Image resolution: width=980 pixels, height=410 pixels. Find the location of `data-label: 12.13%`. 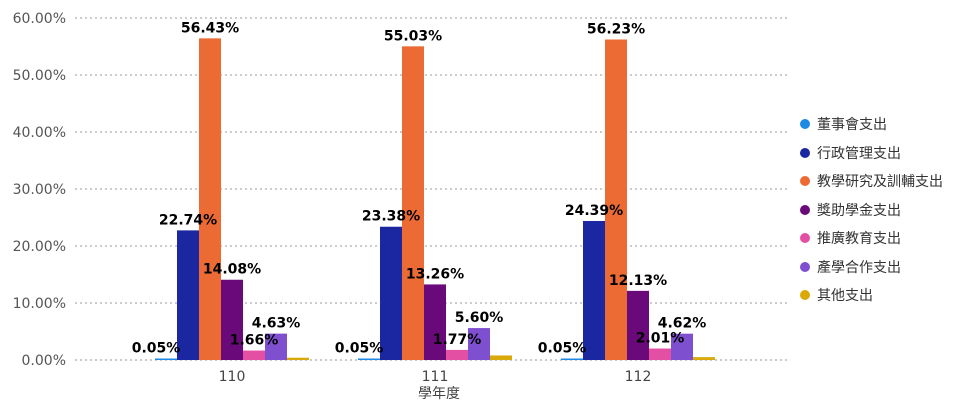

data-label: 12.13% is located at coordinates (638, 281).